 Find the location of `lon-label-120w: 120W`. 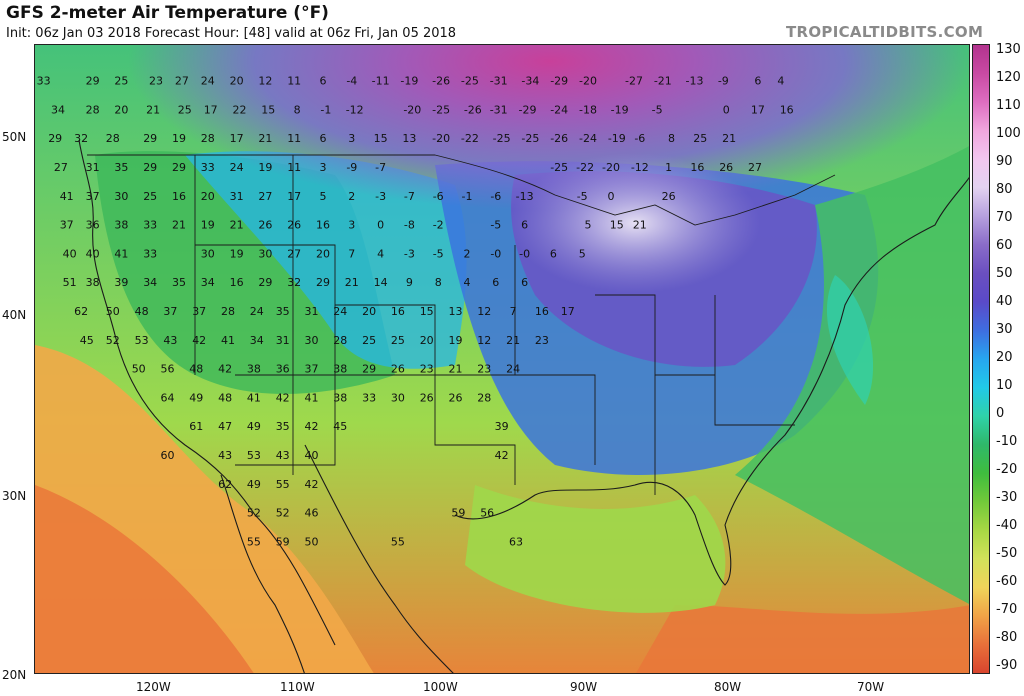

lon-label-120w: 120W is located at coordinates (153, 687).